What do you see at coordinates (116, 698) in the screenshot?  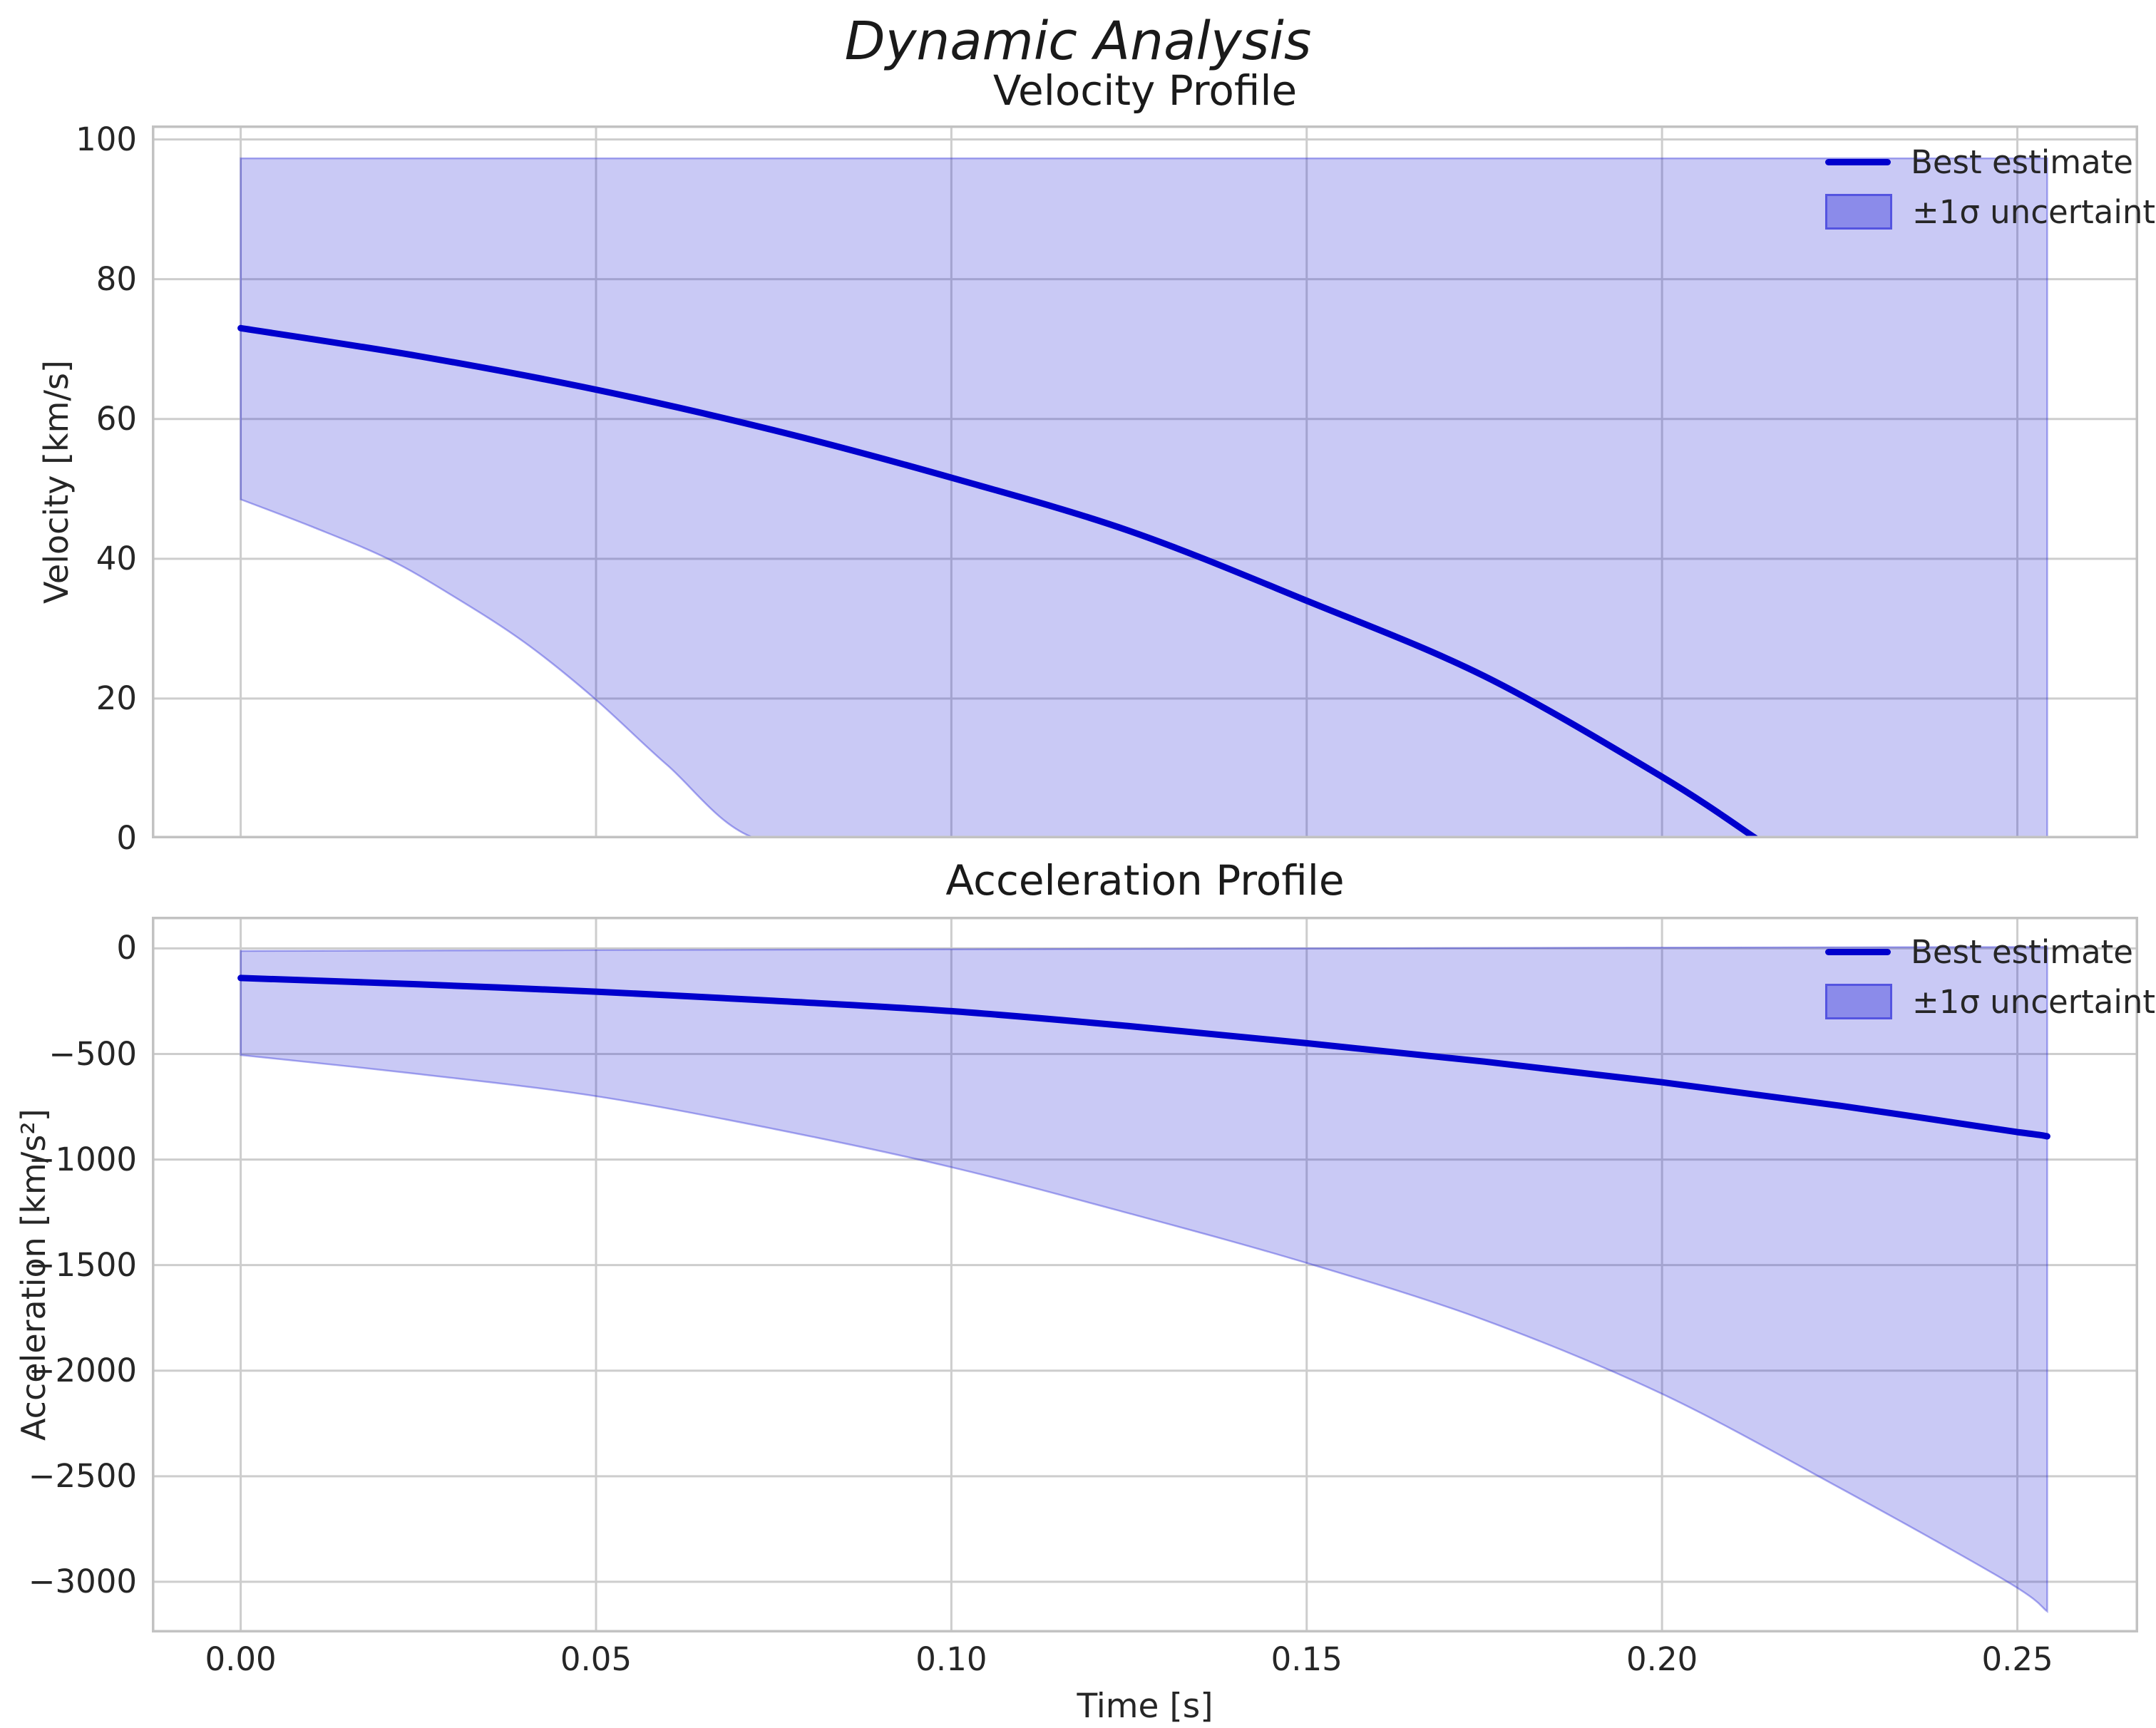 I see `y-tick-label: 20` at bounding box center [116, 698].